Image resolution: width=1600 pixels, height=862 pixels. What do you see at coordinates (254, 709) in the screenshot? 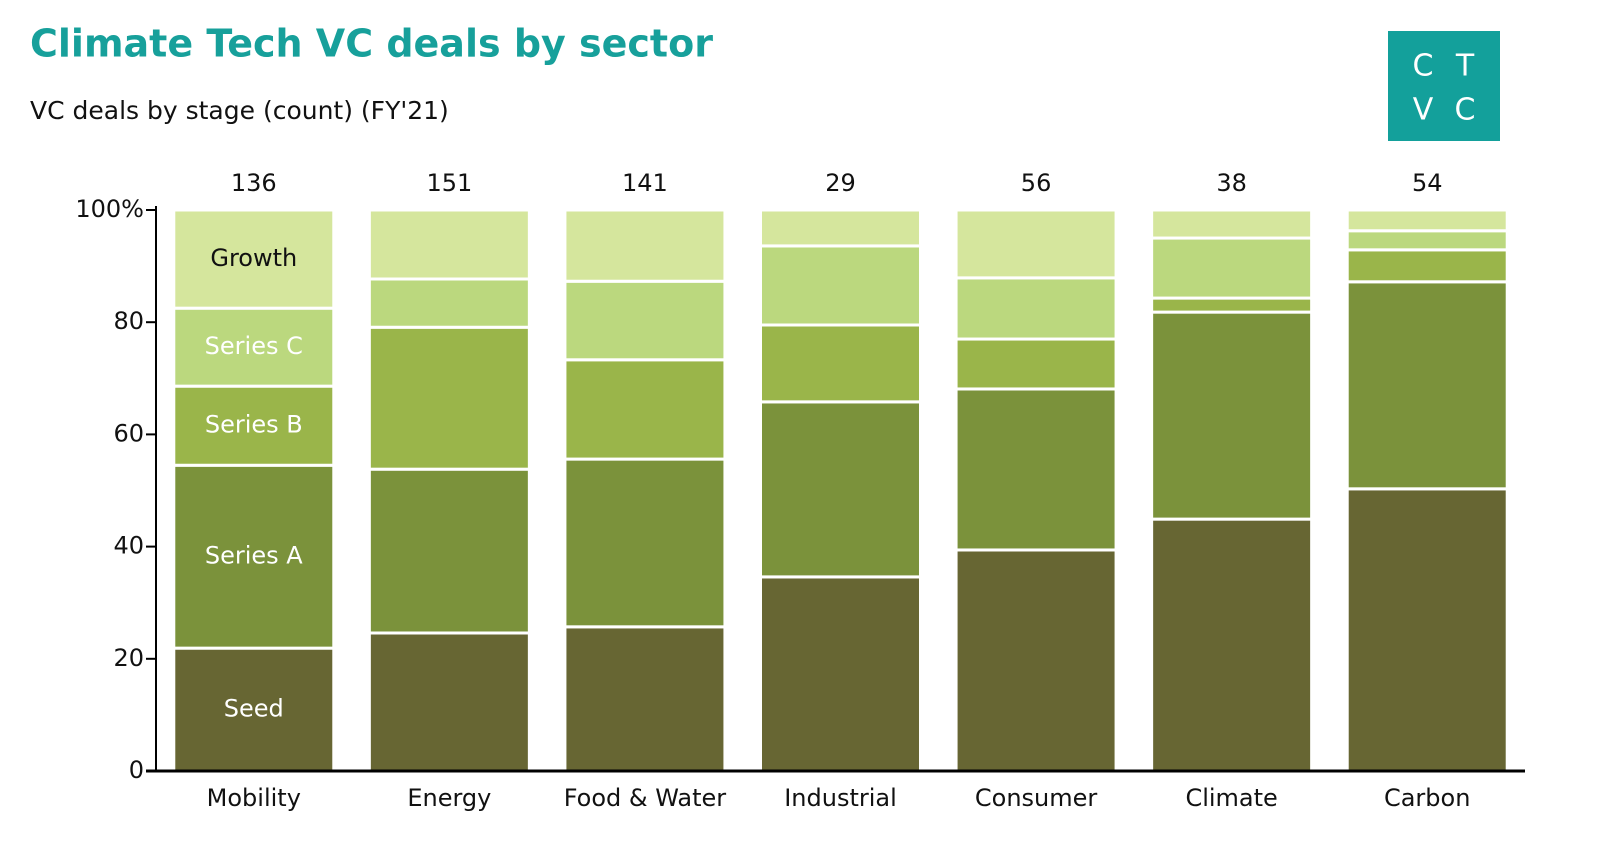
I see `segment-label: Seed` at bounding box center [254, 709].